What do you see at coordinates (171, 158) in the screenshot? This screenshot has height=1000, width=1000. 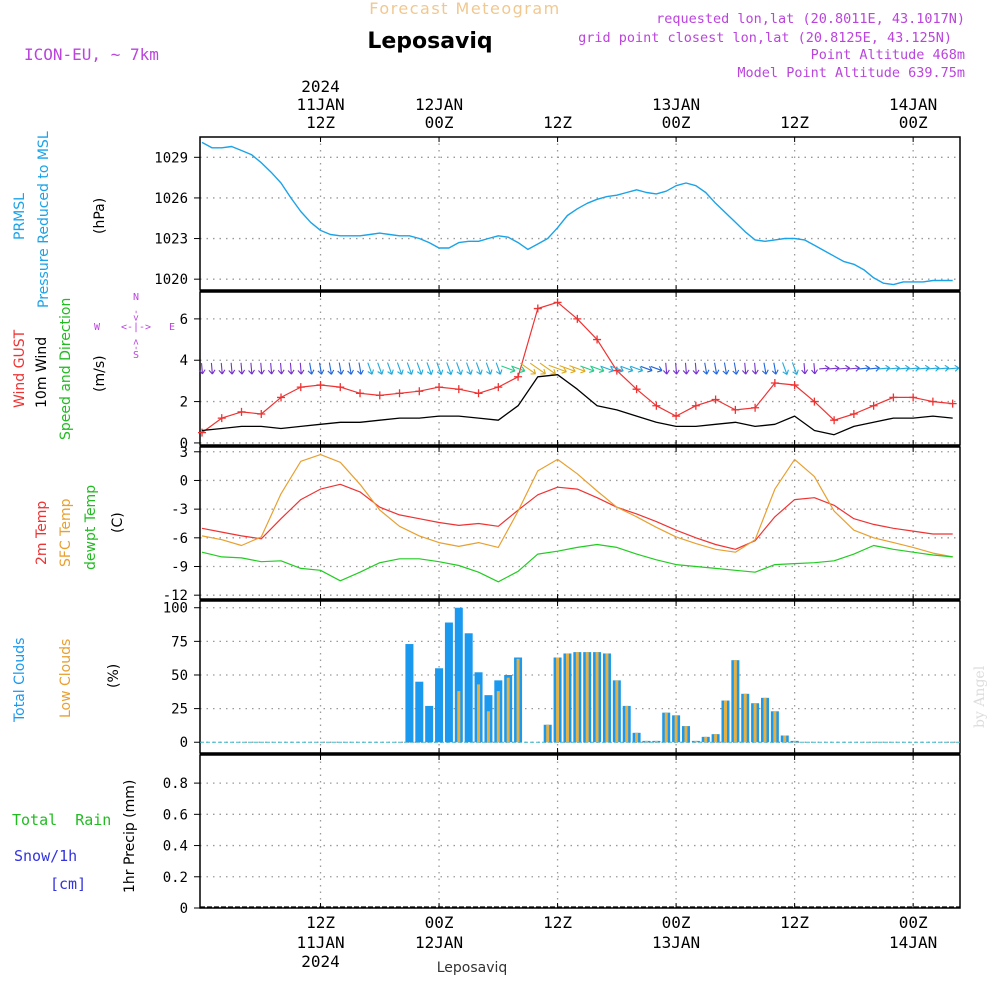 I see `y-tick-label: 1029` at bounding box center [171, 158].